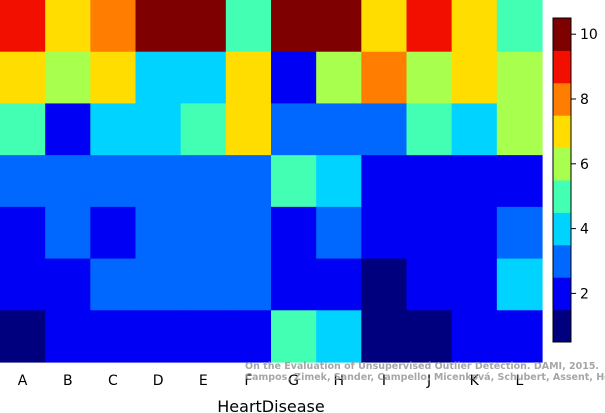 Image resolution: width=605 pixels, height=413 pixels. I want to click on colorbar-tick-label: 8, so click(584, 100).